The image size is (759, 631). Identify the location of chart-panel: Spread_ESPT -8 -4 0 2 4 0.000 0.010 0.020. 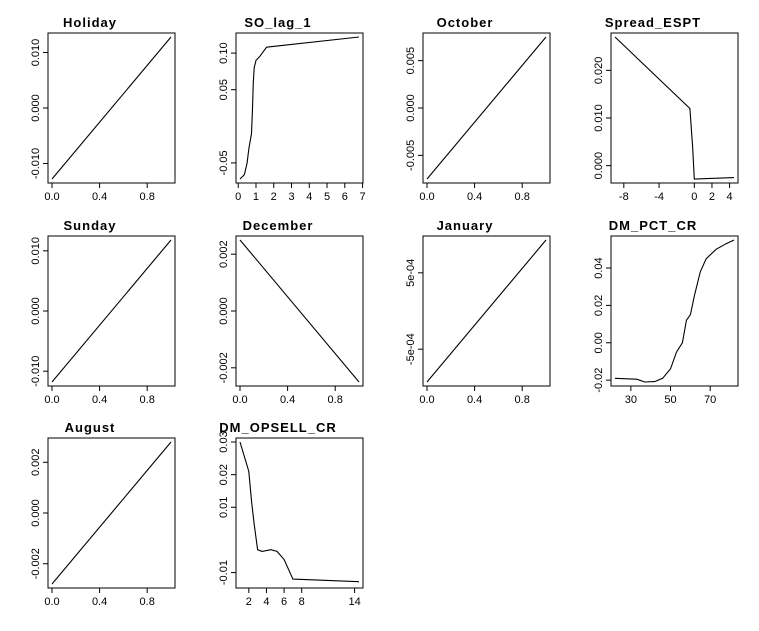
(653, 115).